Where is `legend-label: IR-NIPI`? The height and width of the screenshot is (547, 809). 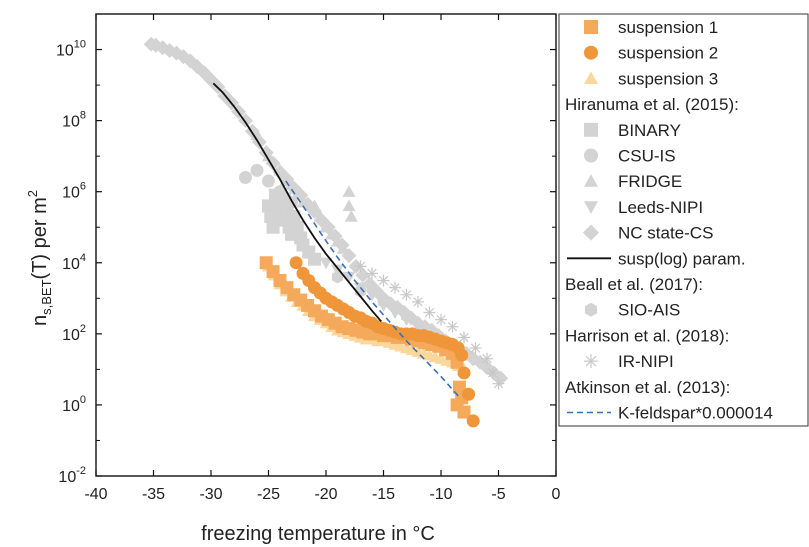
legend-label: IR-NIPI is located at coordinates (646, 361).